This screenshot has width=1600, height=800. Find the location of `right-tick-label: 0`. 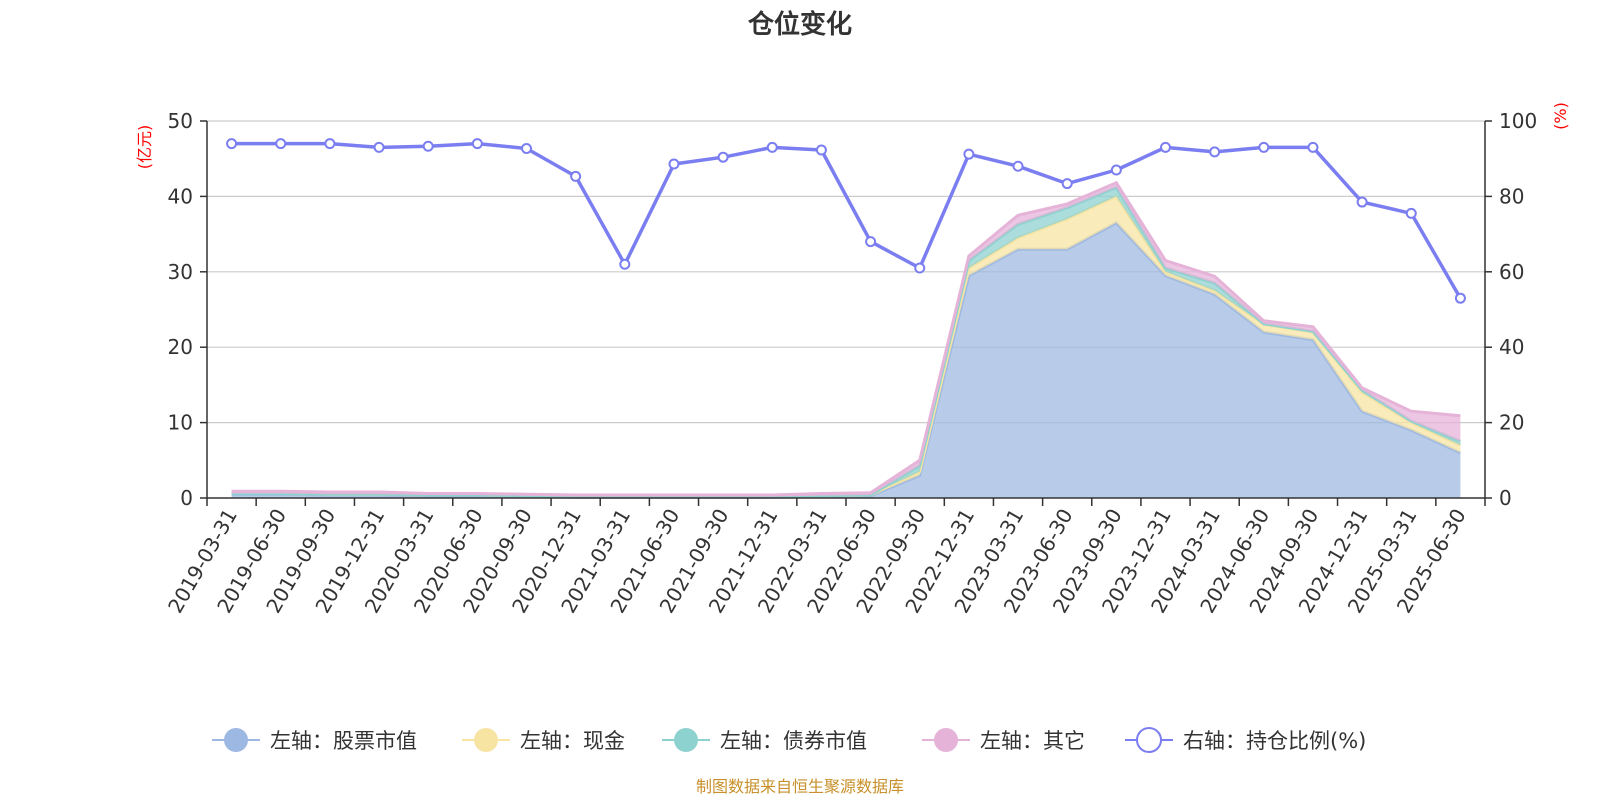

right-tick-label: 0 is located at coordinates (1505, 498).